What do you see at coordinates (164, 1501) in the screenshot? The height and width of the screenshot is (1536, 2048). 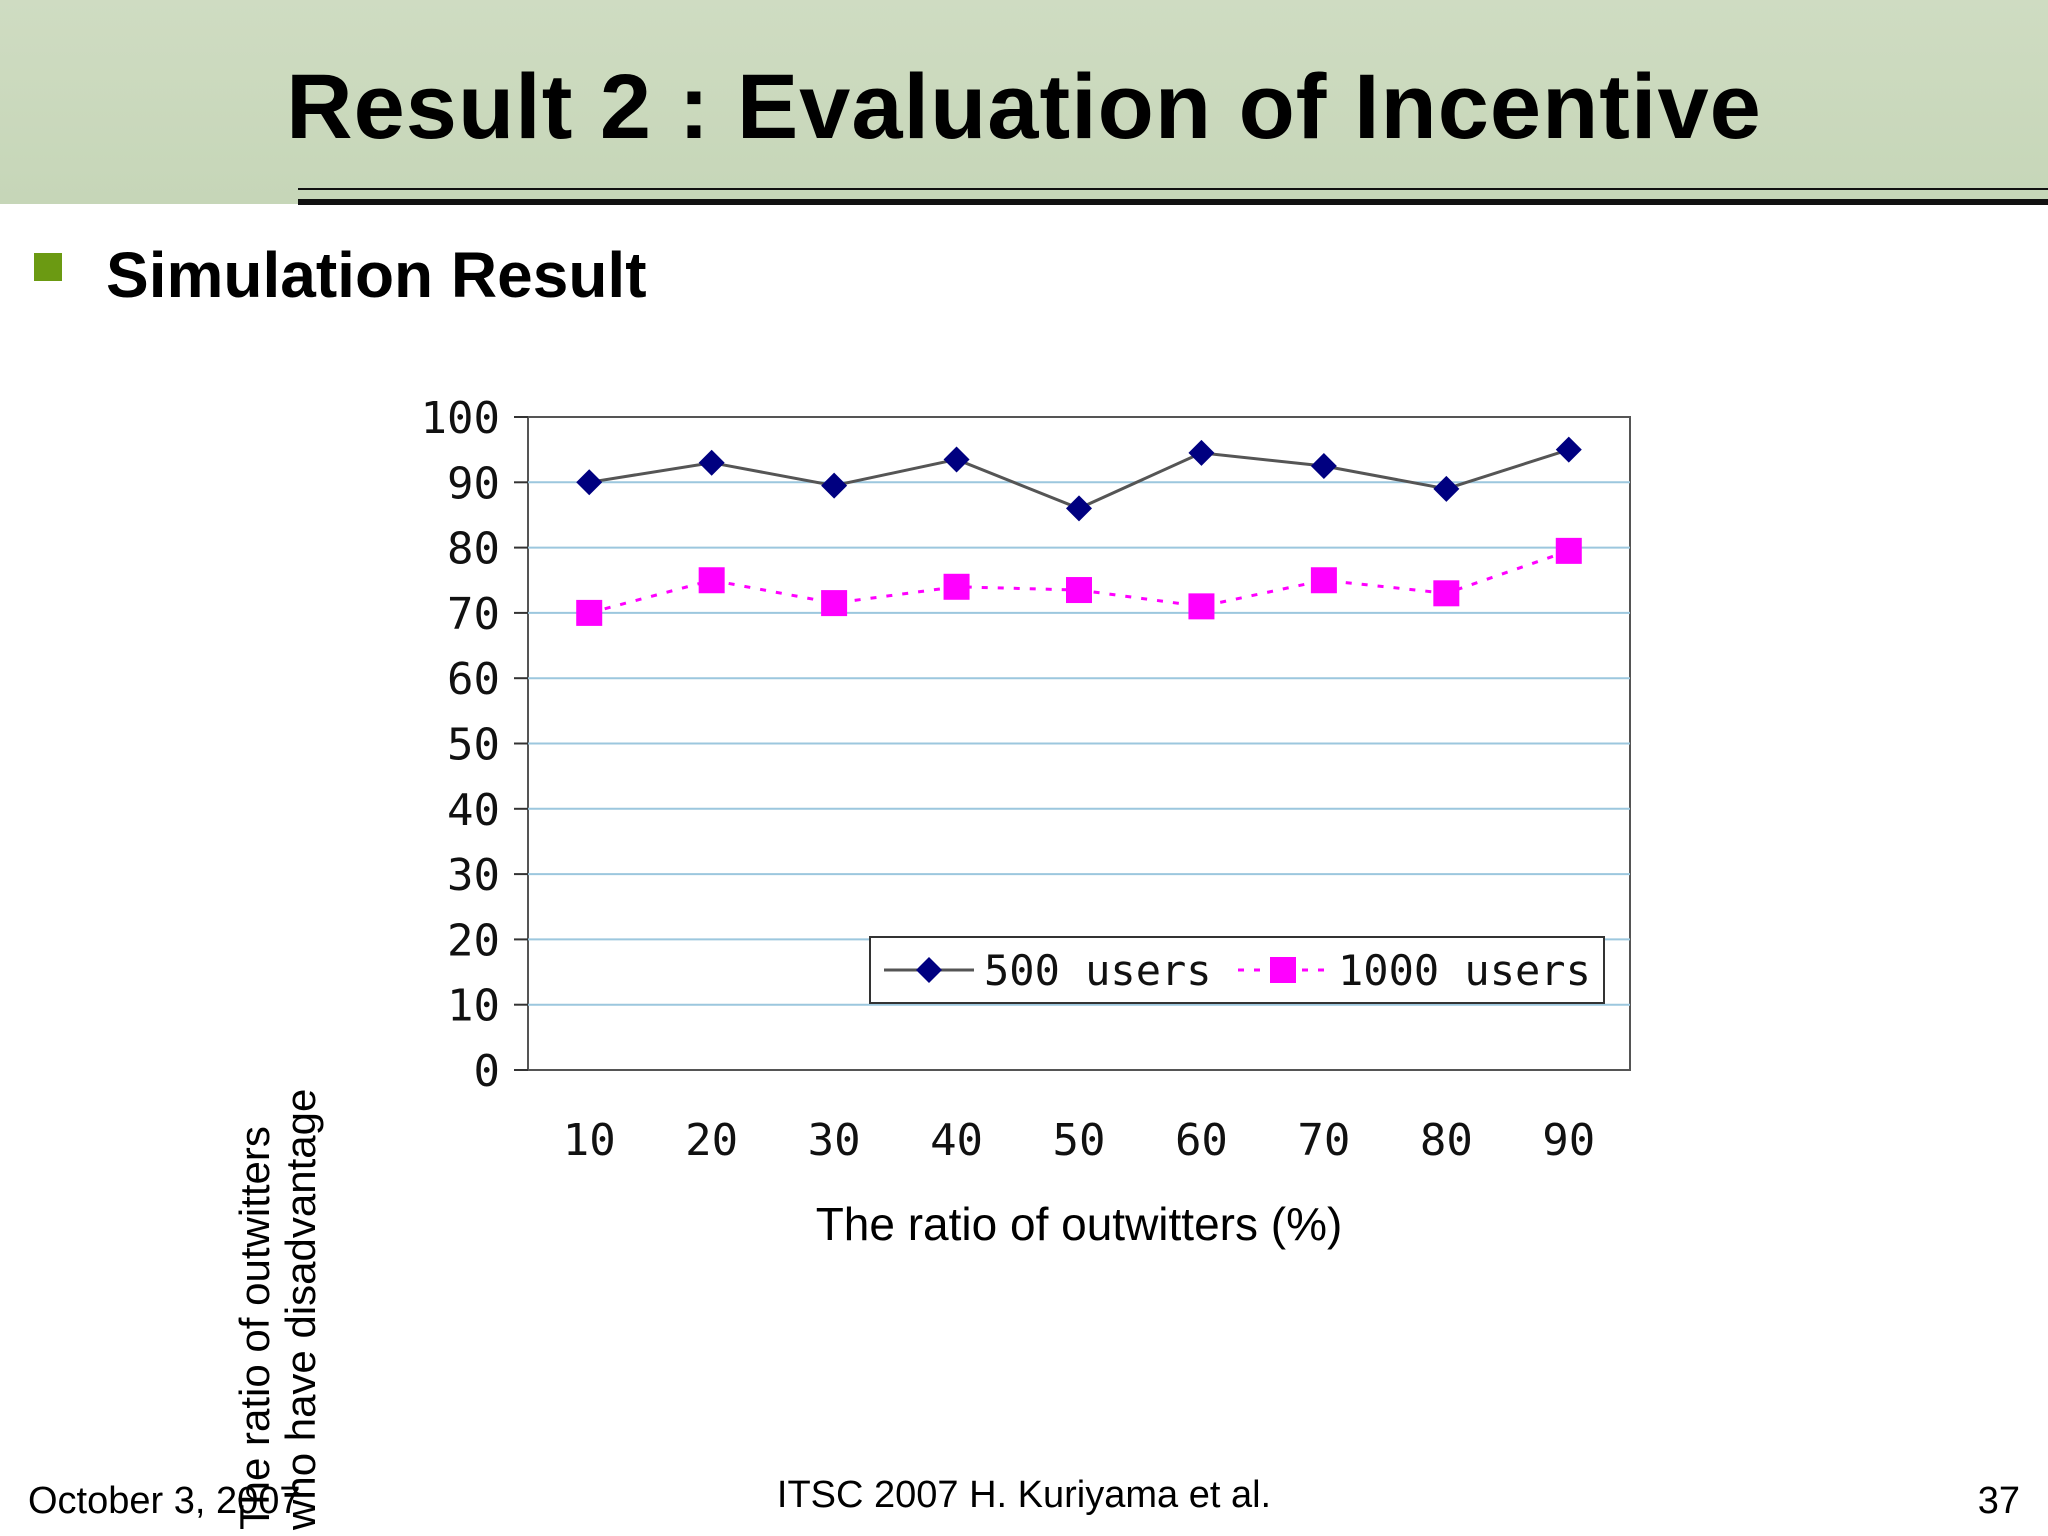 I see `footer-date: October 3, 2007` at bounding box center [164, 1501].